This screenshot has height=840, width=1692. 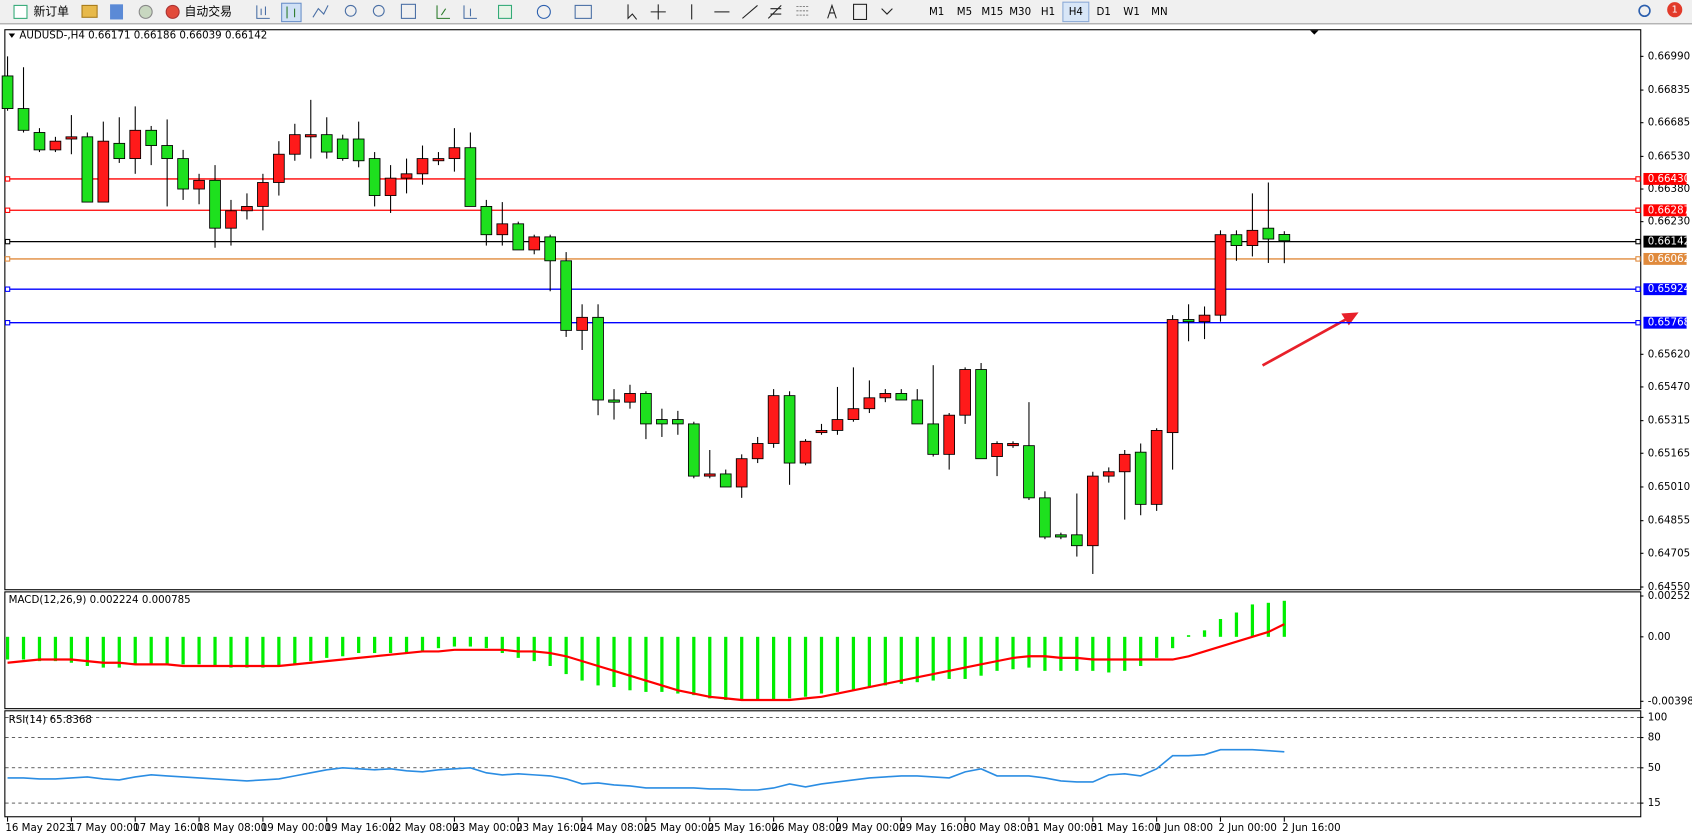 What do you see at coordinates (1669, 421) in the screenshot?
I see `y-tick-label: 0.65315` at bounding box center [1669, 421].